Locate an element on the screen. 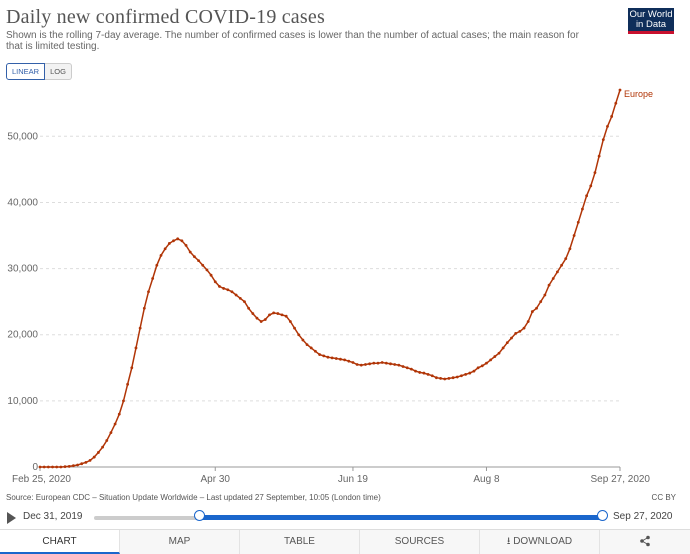  x-tick-label: Sep 27, 2020 is located at coordinates (621, 479).